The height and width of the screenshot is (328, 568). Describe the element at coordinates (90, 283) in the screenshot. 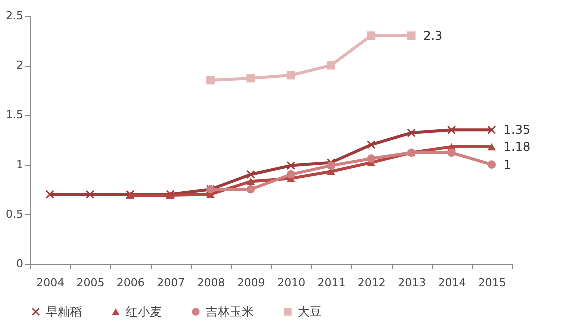

I see `x-tick-label: 2005` at that location.